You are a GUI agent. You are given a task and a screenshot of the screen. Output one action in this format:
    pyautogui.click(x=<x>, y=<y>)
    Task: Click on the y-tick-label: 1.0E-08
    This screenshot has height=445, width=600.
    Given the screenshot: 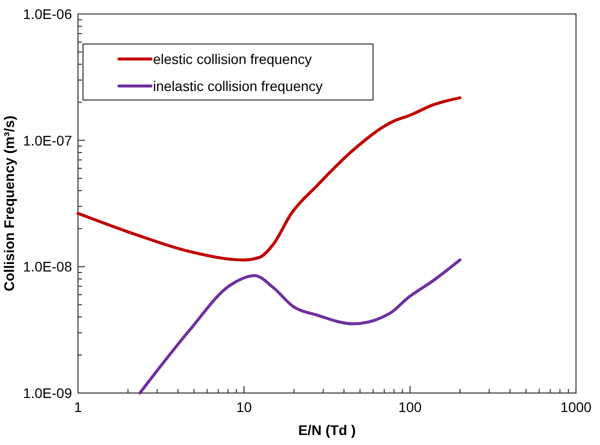 What is the action you would take?
    pyautogui.click(x=47, y=266)
    